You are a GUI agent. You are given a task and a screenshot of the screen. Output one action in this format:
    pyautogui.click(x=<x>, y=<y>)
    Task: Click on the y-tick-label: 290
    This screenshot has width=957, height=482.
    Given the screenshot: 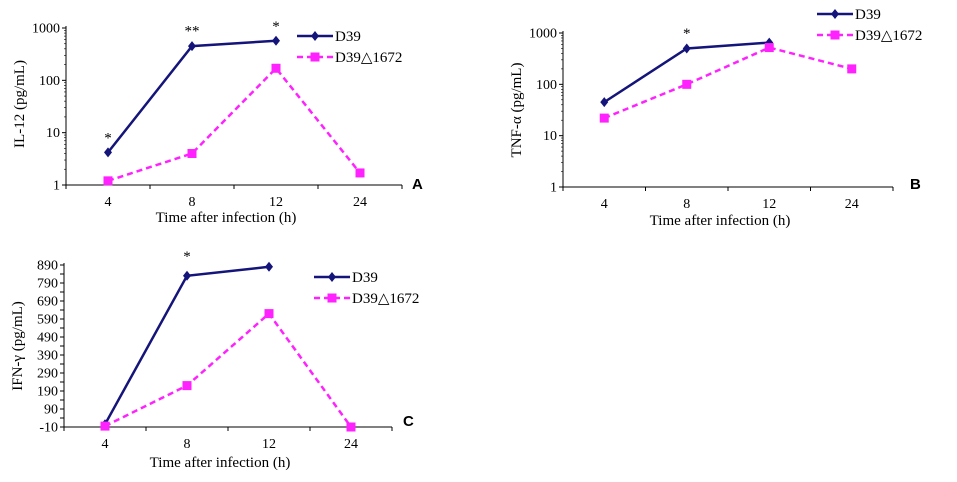 What is the action you would take?
    pyautogui.click(x=47, y=374)
    